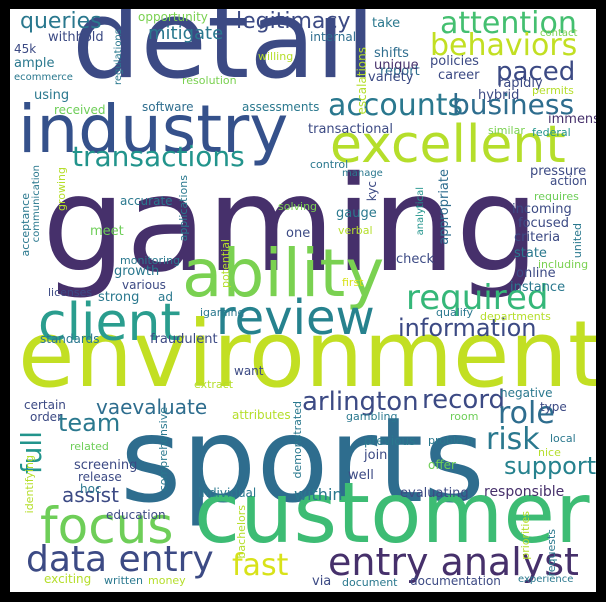  What do you see at coordinates (152, 407) in the screenshot?
I see `word-vaevaluate: vaevaluate` at bounding box center [152, 407].